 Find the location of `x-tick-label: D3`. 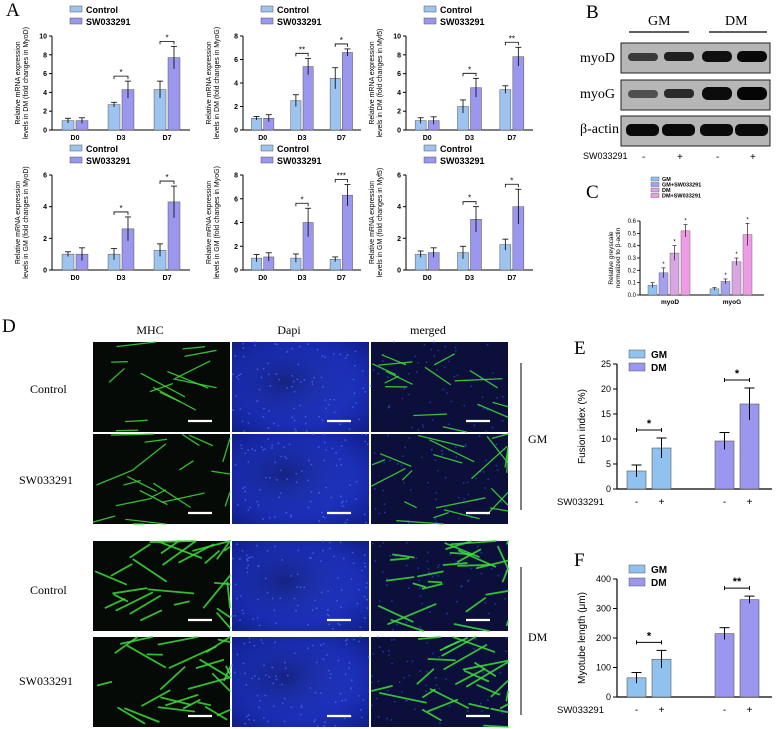

x-tick-label: D3 is located at coordinates (121, 138).